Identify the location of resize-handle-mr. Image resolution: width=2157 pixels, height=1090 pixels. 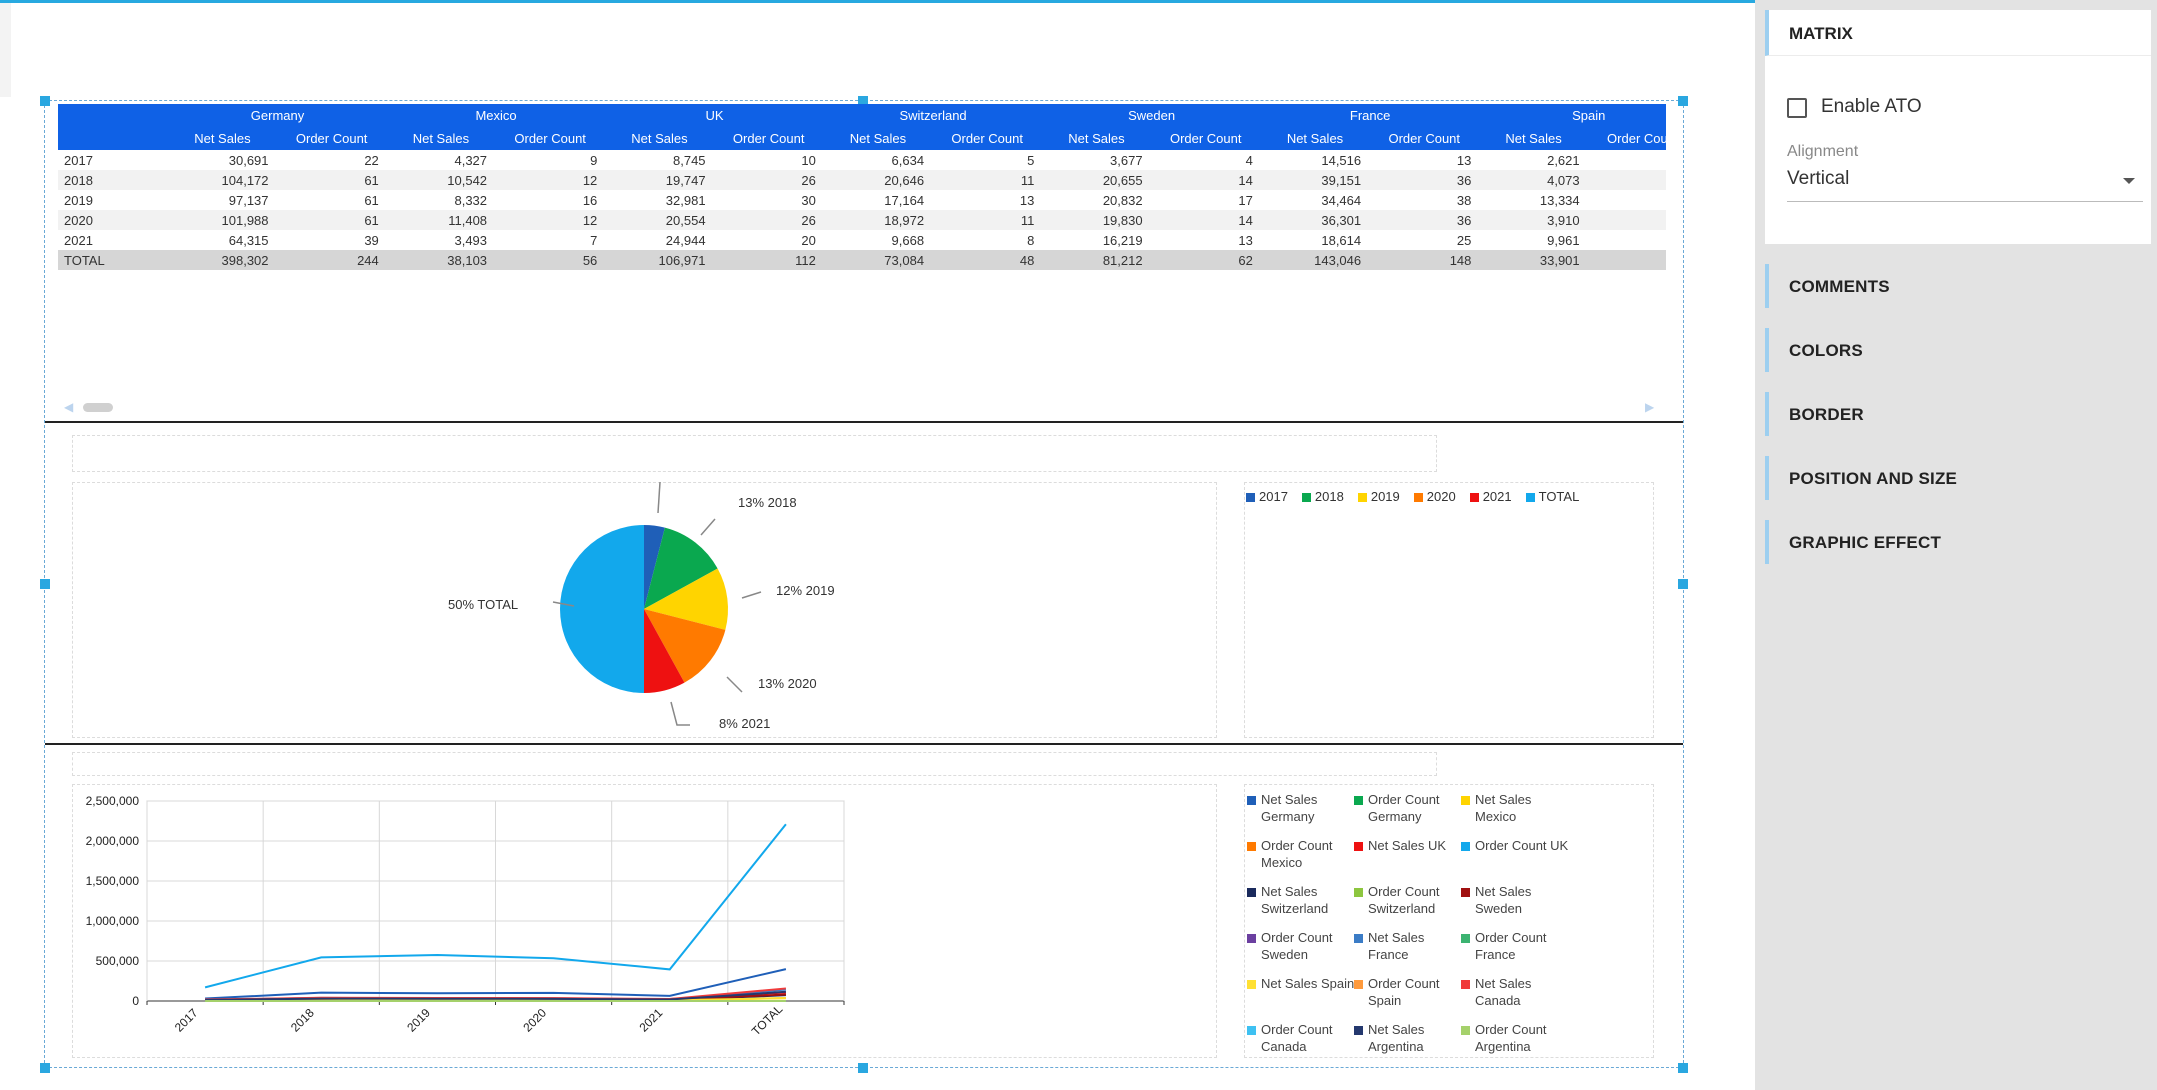
(1683, 584).